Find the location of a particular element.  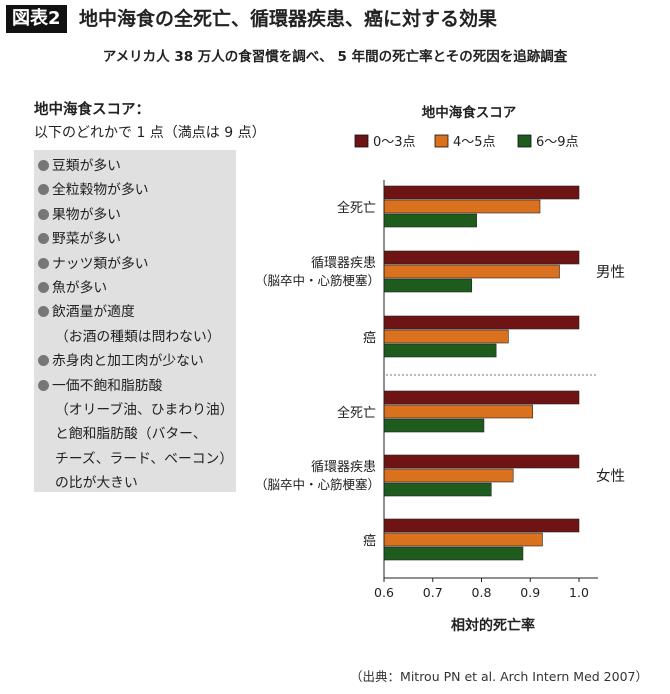

score-criterion-text: 豆類が多い is located at coordinates (86, 166).